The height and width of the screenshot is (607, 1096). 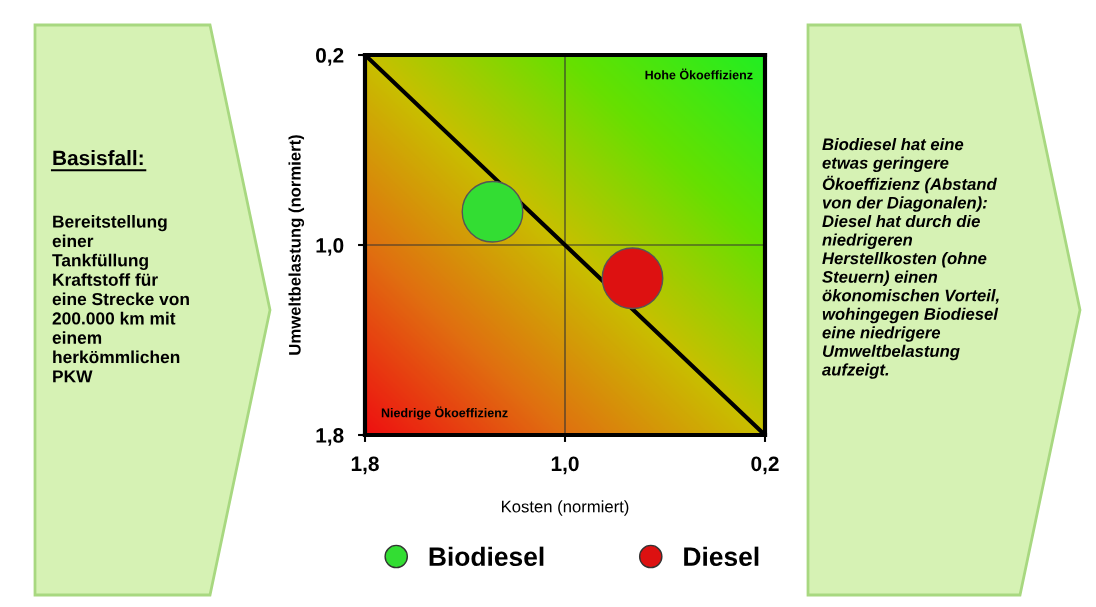 What do you see at coordinates (330, 57) in the screenshot?
I see `y-tick-label: 0,2` at bounding box center [330, 57].